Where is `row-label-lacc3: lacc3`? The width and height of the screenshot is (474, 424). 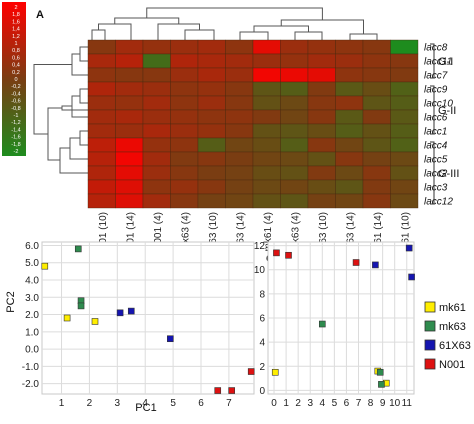
row-label-lacc3: lacc3 is located at coordinates (436, 188).